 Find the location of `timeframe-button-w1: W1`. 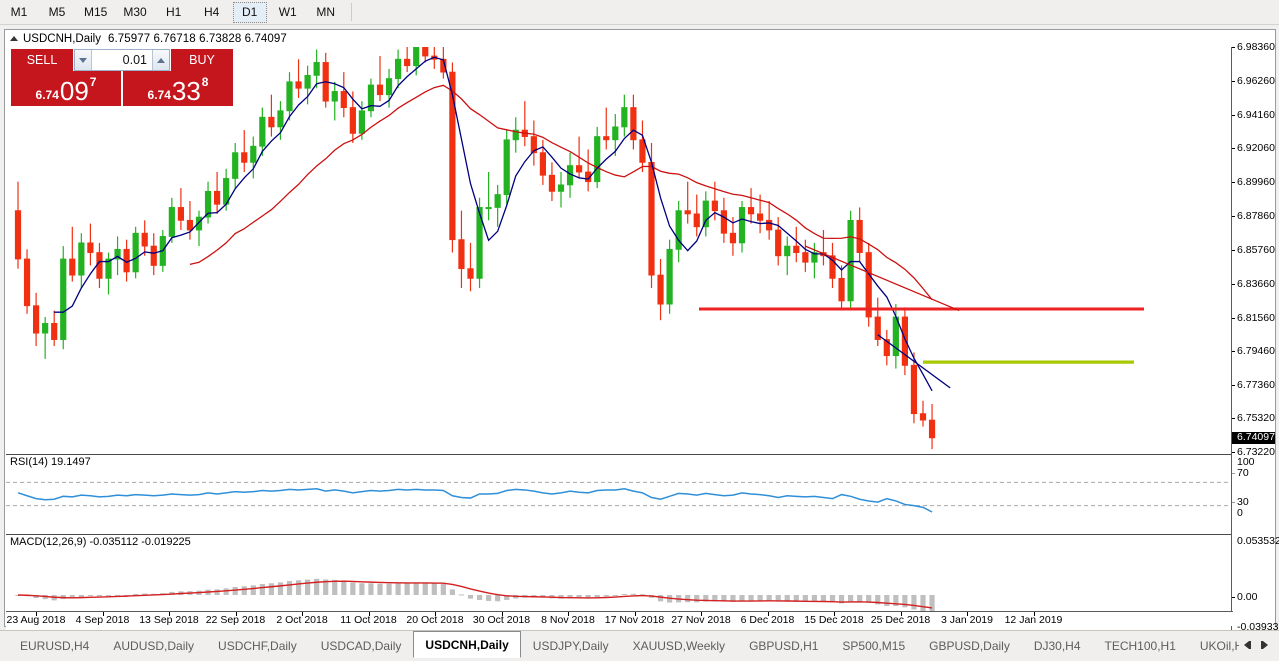

timeframe-button-w1: W1 is located at coordinates (287, 12).